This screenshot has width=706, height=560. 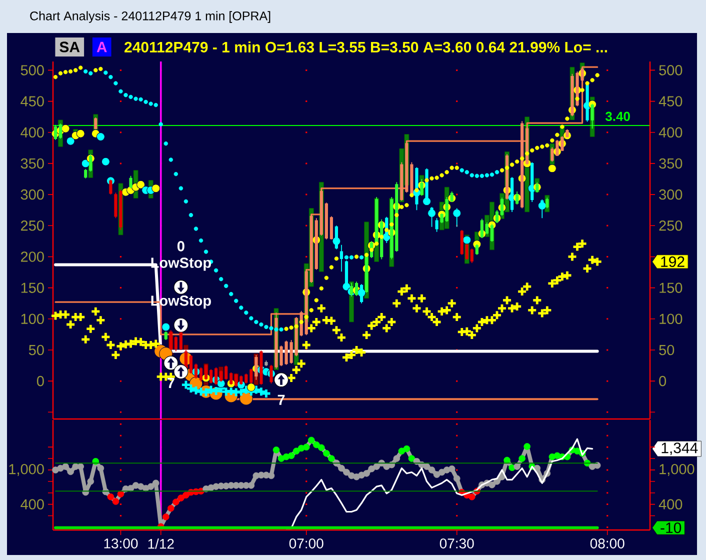 I want to click on y-tick-label: 350, so click(x=32, y=163).